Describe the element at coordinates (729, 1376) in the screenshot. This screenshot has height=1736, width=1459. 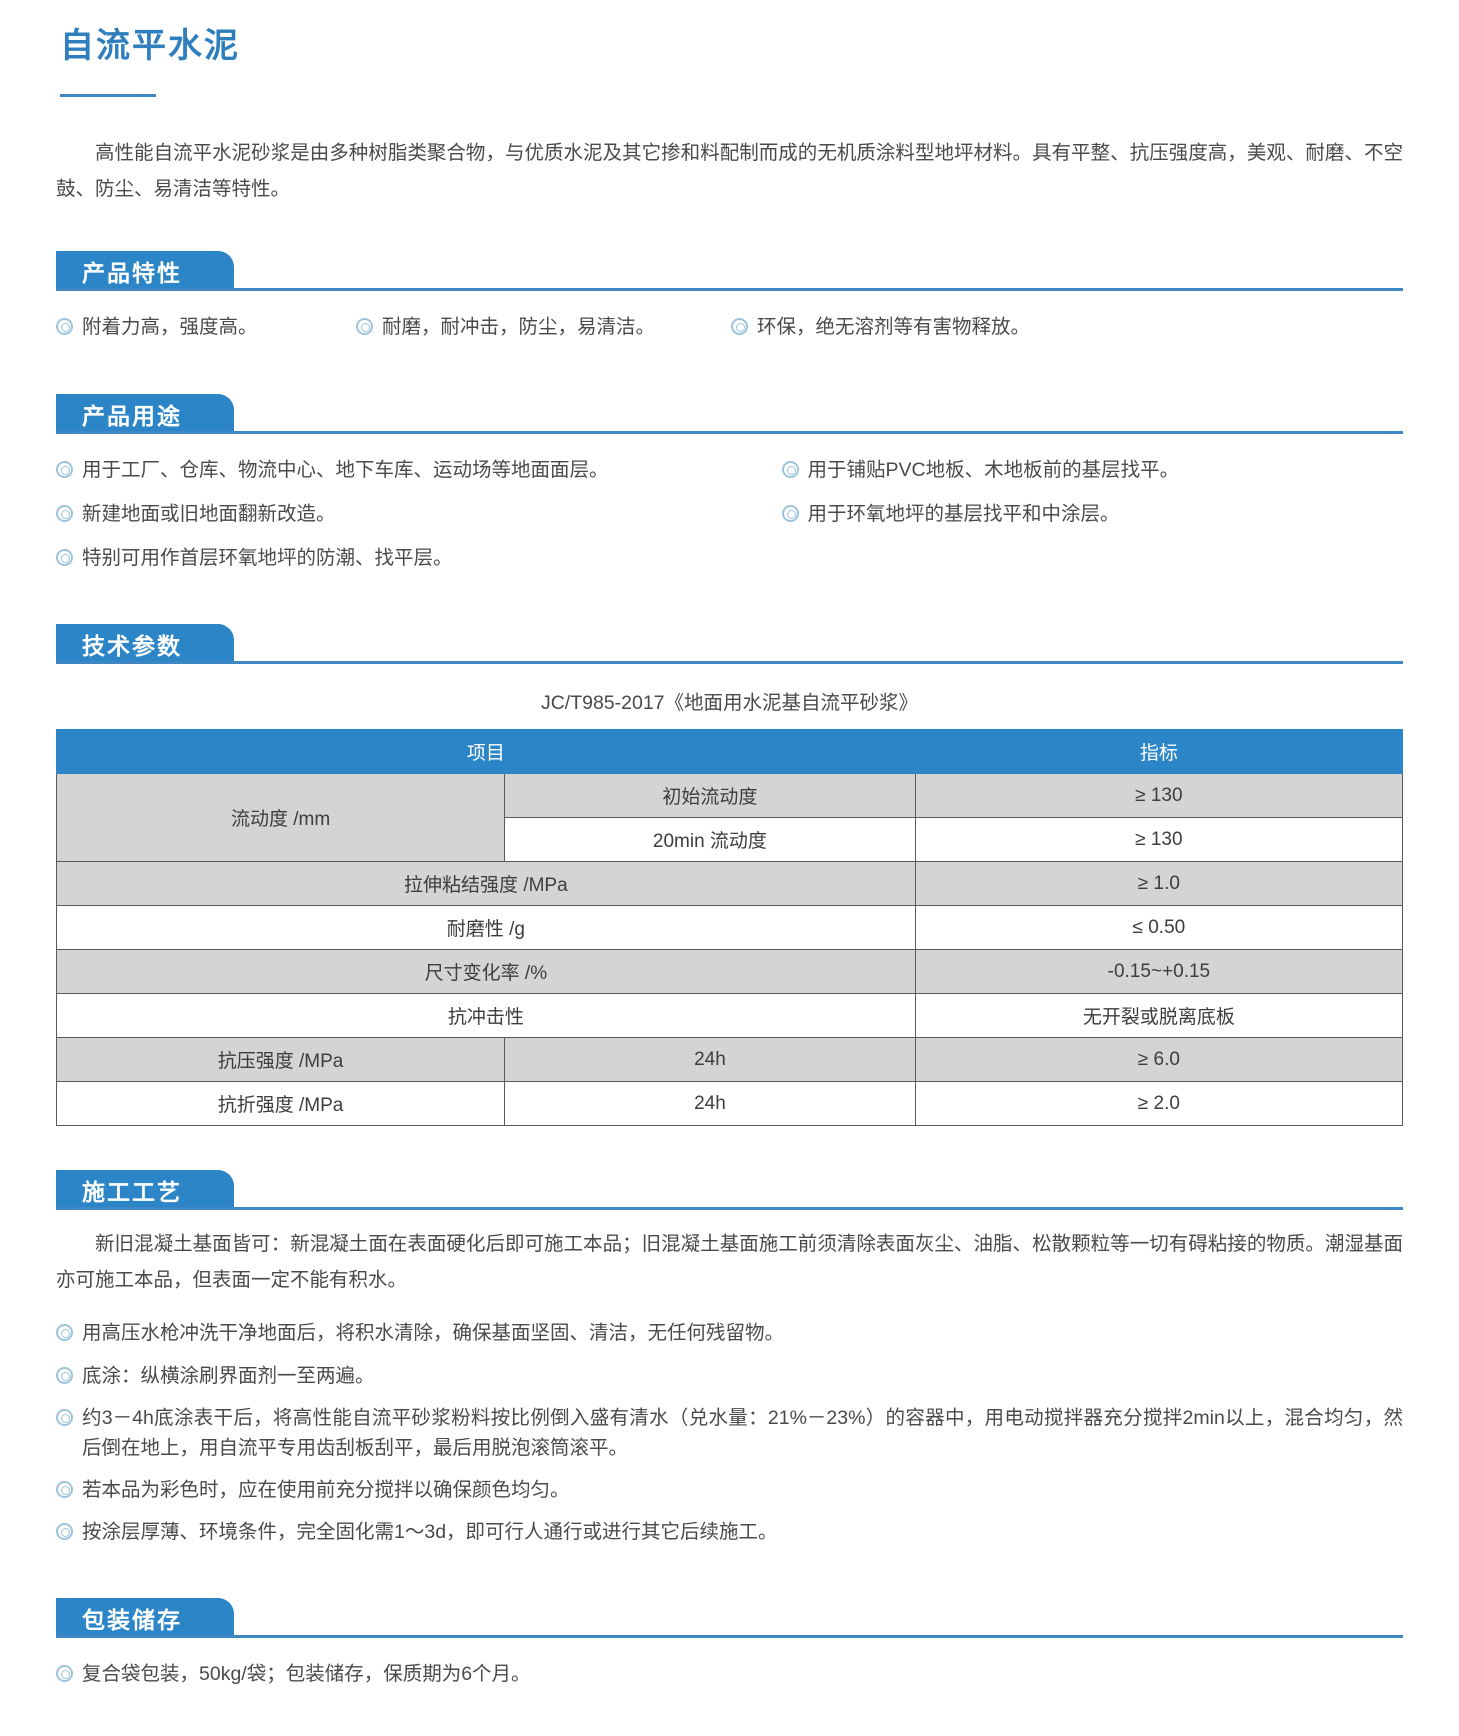
I see `list-item: 底涂：纵横涂刷界面剂一至两遍。` at that location.